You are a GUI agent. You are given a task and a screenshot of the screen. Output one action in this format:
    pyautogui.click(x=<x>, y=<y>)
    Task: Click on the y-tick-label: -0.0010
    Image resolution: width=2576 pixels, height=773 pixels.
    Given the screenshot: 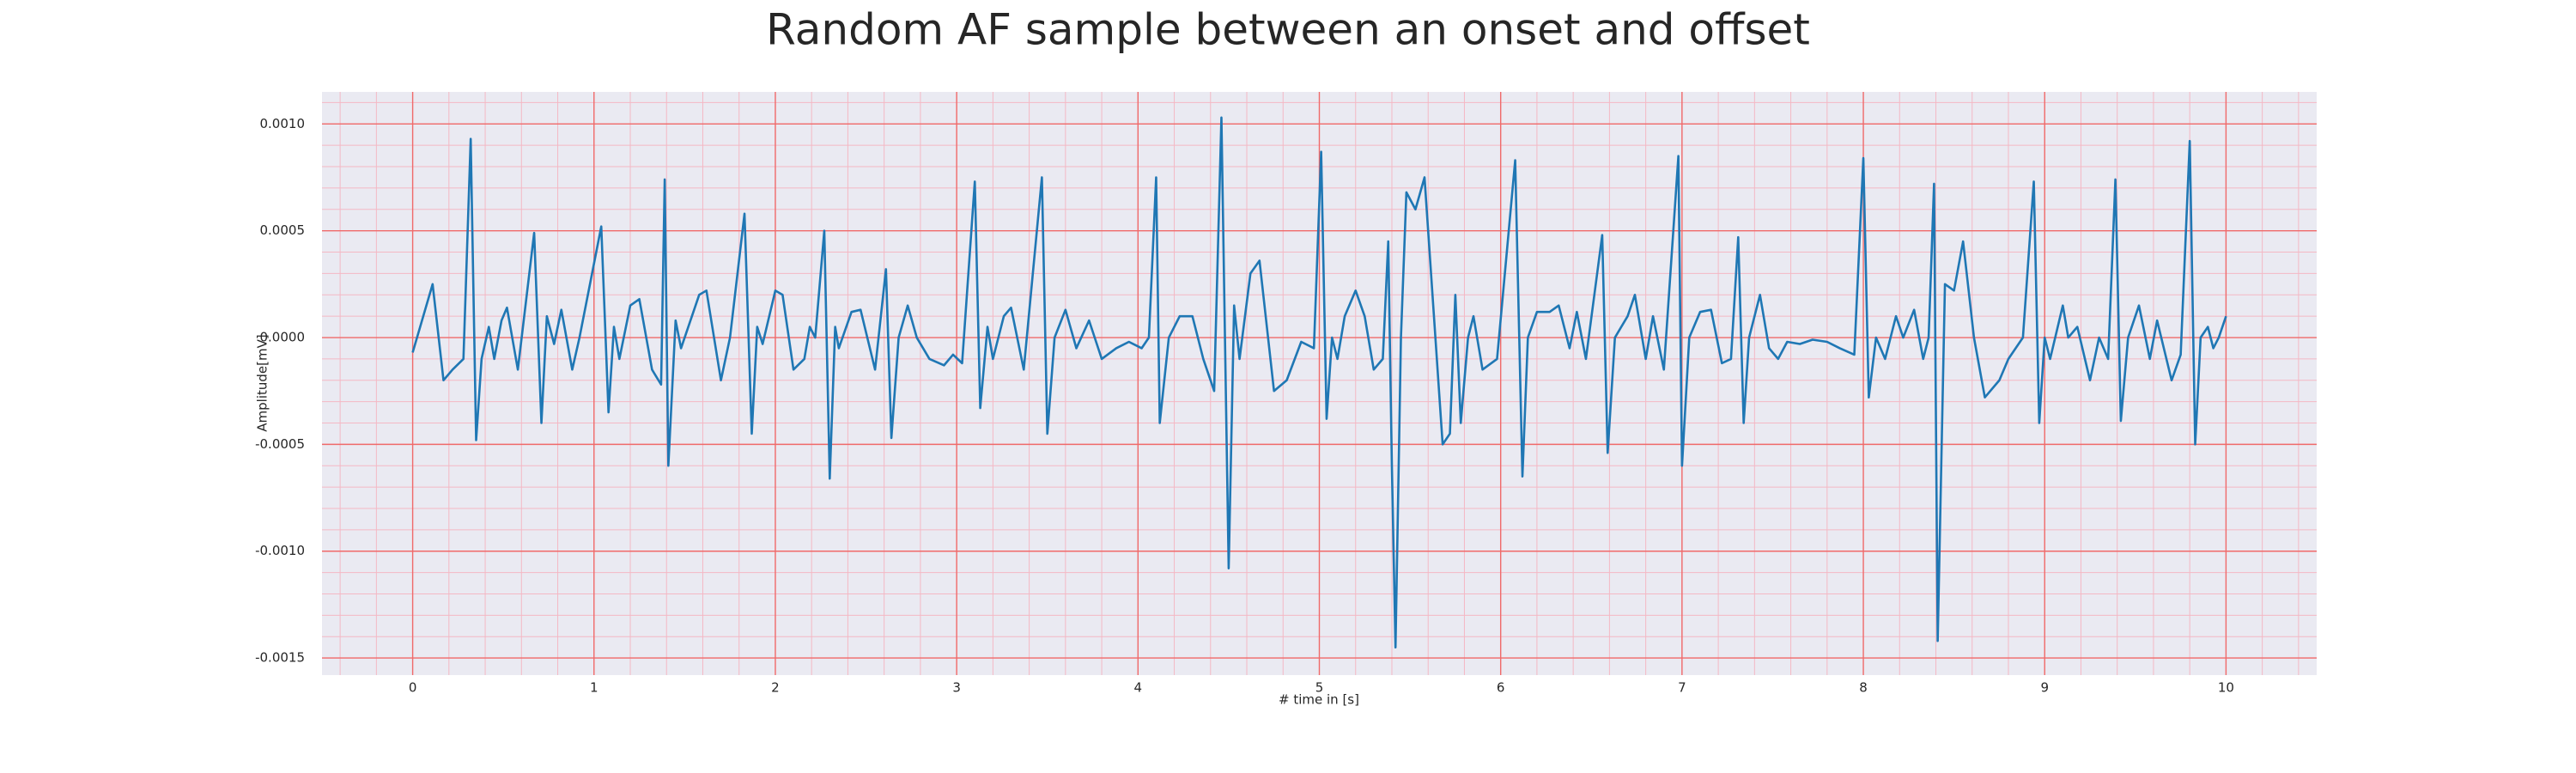 What is the action you would take?
    pyautogui.click(x=280, y=550)
    